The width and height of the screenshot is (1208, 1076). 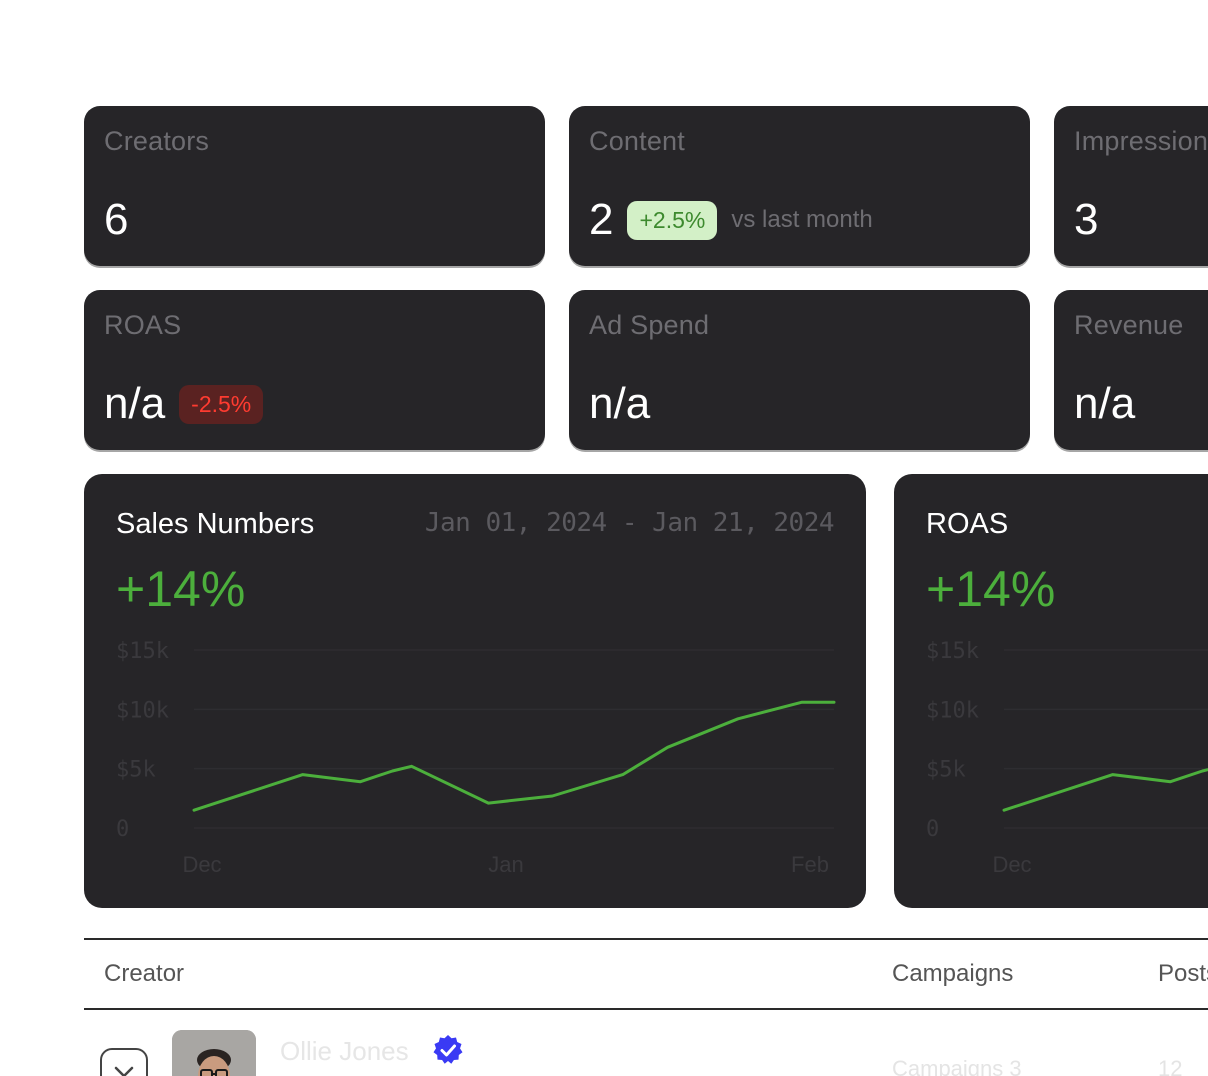 What do you see at coordinates (799, 370) in the screenshot?
I see `stat-card-ad-spend: Ad Spend n/a` at bounding box center [799, 370].